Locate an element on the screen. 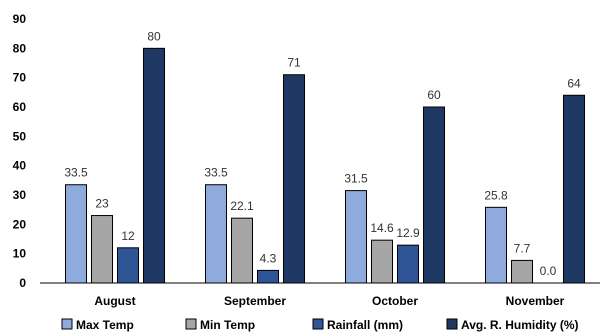 The image size is (608, 332). data-label: 25.8 is located at coordinates (496, 195).